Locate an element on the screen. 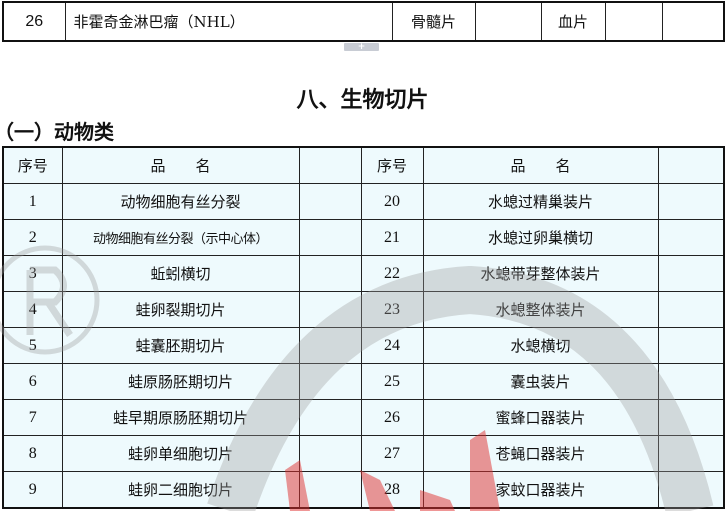 This screenshot has height=511, width=725. item-name: 蛙卵单细胞切片 is located at coordinates (180, 453).